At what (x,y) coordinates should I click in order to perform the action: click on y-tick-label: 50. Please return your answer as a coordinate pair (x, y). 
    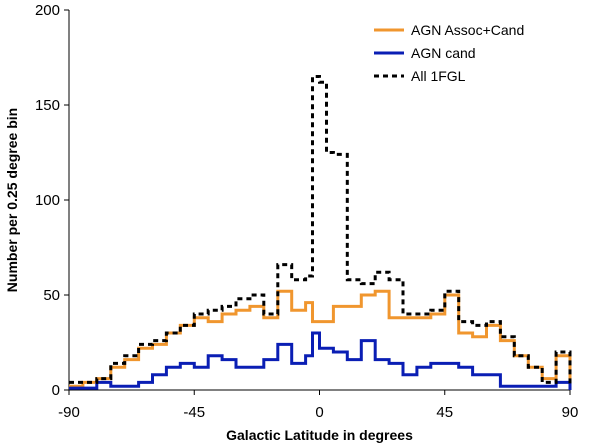
    Looking at the image, I should click on (51, 295).